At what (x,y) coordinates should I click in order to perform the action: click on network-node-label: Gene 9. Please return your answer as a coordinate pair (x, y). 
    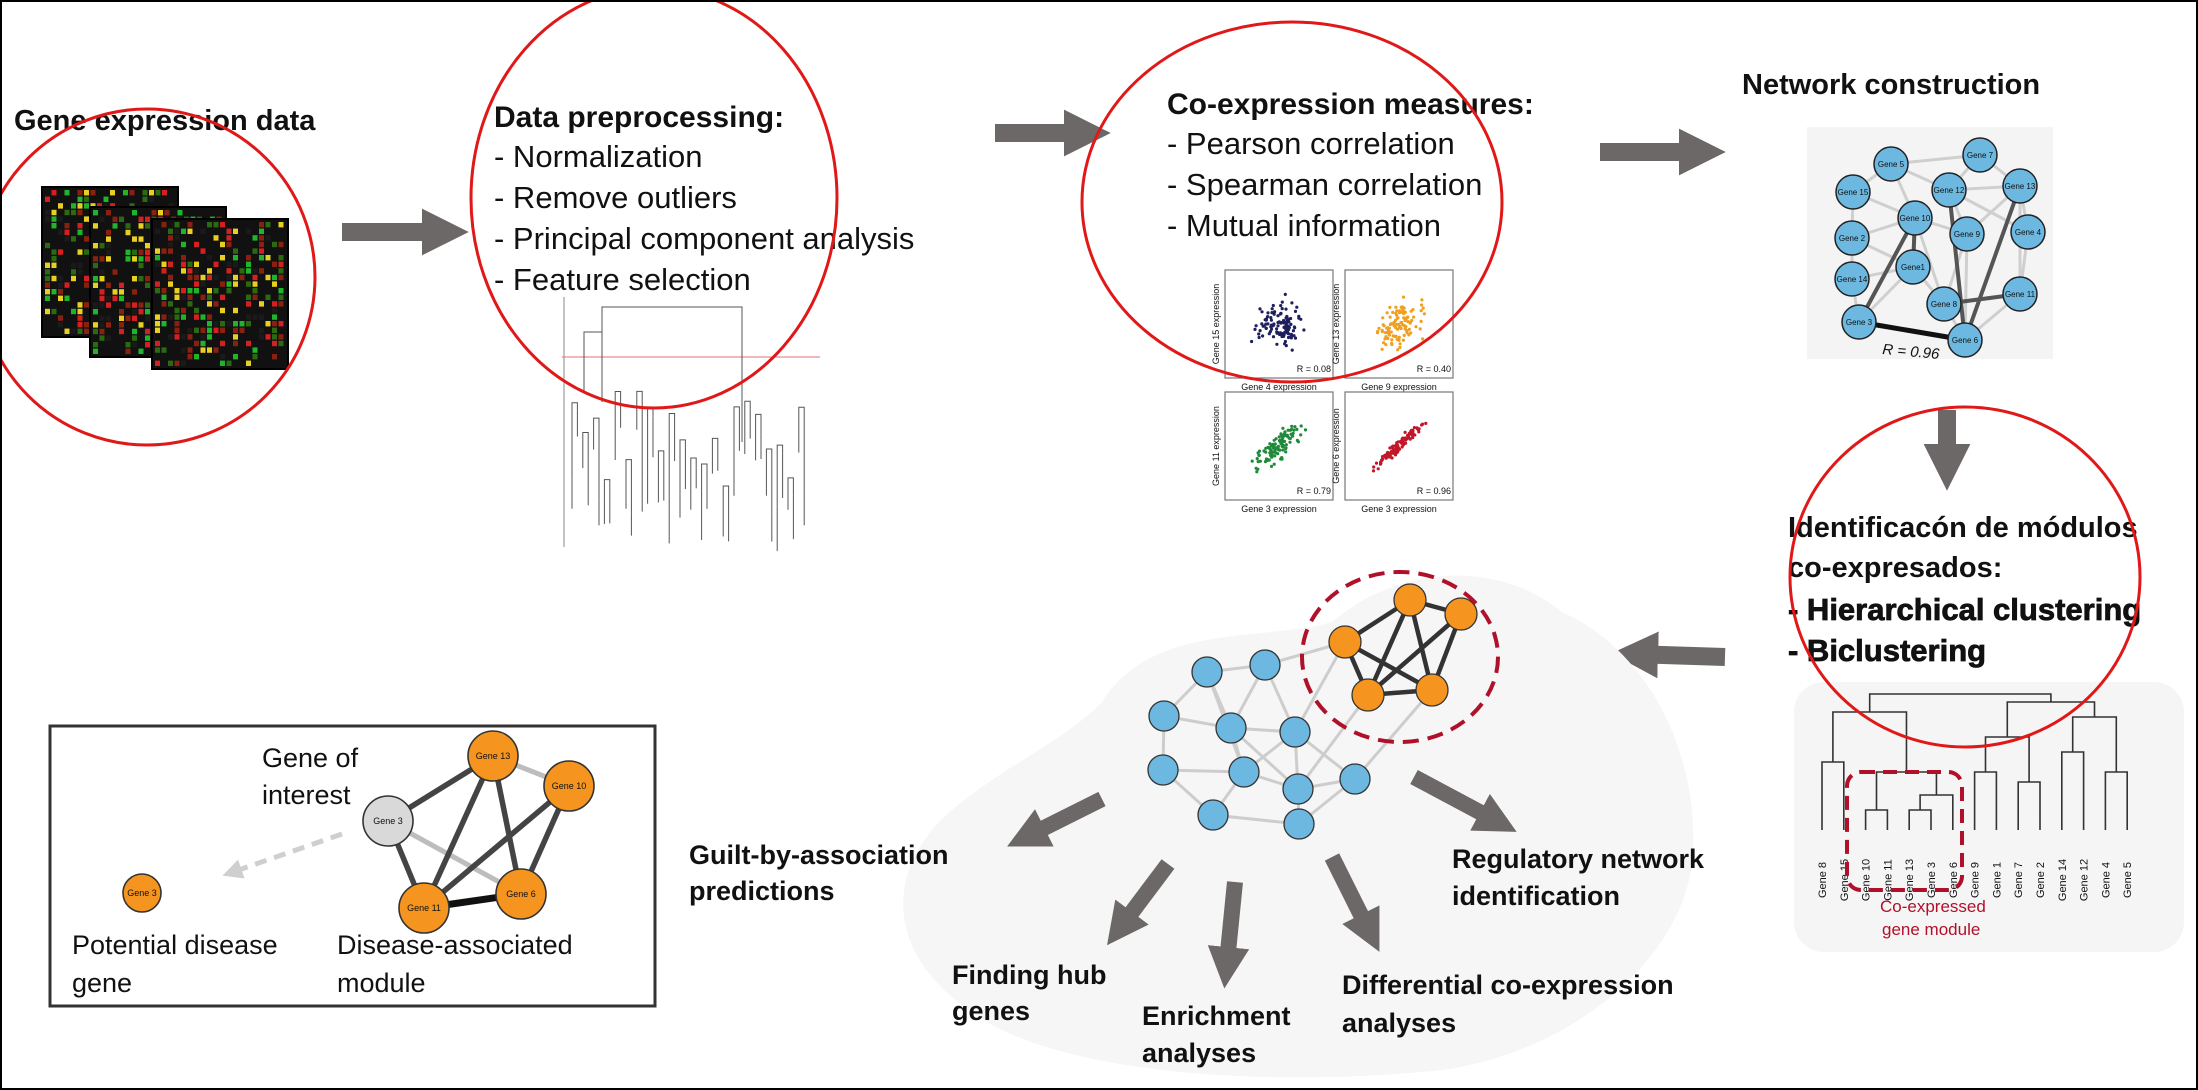
    Looking at the image, I should click on (1967, 234).